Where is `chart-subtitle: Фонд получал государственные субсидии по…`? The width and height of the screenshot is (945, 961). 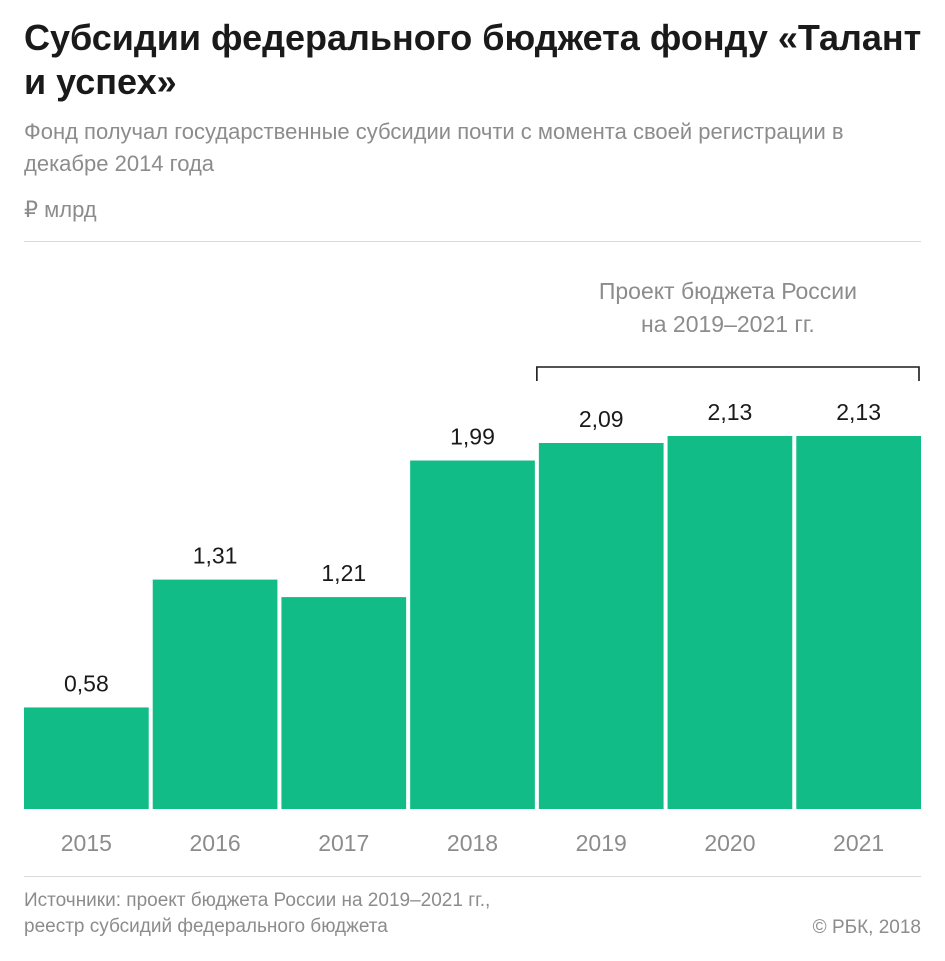
chart-subtitle: Фонд получал государственные субсидии по… is located at coordinates (434, 147).